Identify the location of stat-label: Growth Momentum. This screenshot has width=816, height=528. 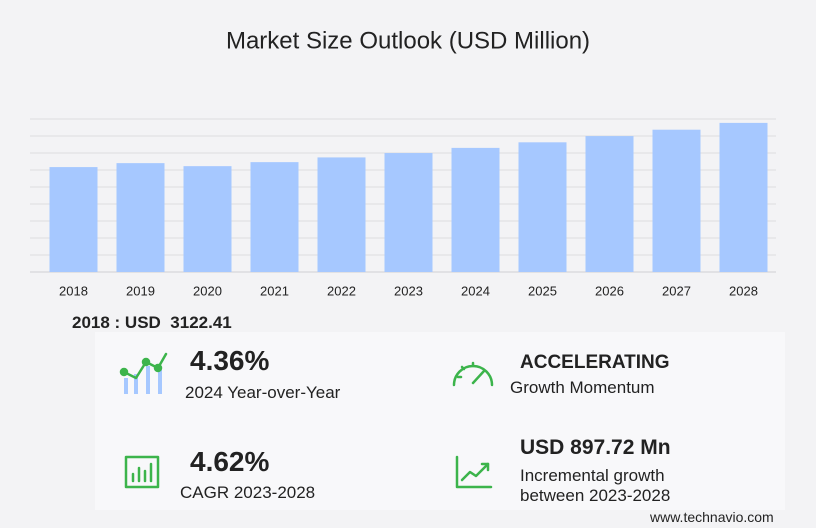
(582, 387).